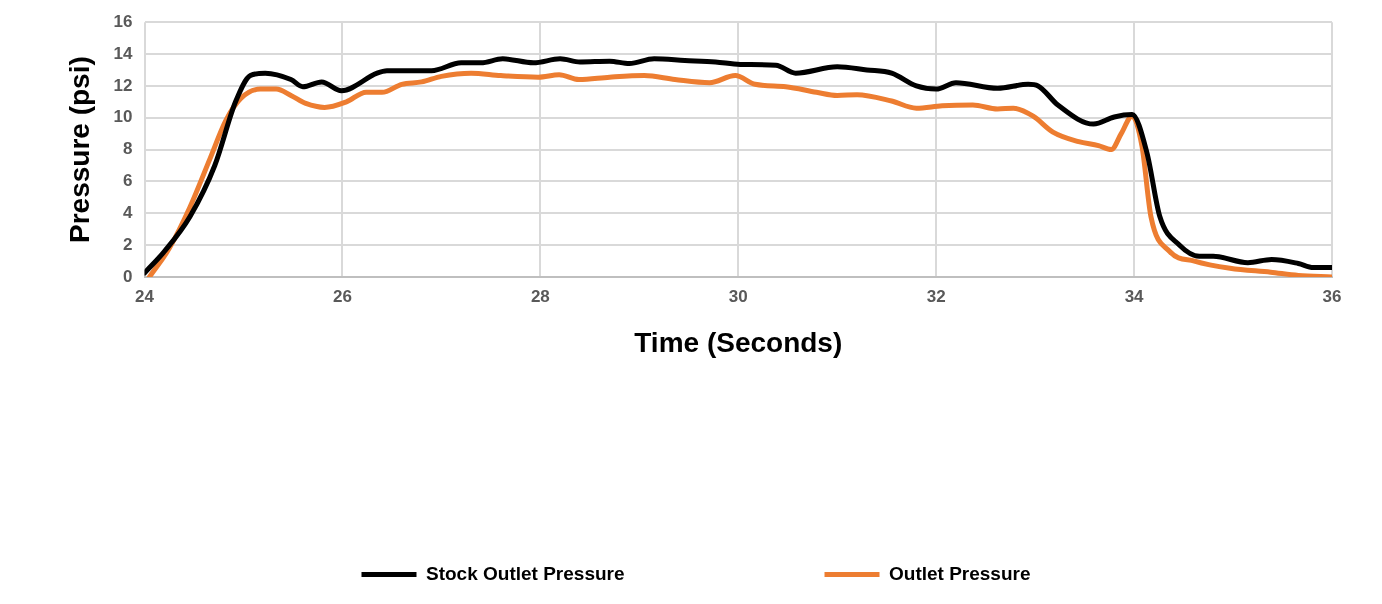 The height and width of the screenshot is (604, 1382). What do you see at coordinates (128, 181) in the screenshot?
I see `y-tick-label: 6` at bounding box center [128, 181].